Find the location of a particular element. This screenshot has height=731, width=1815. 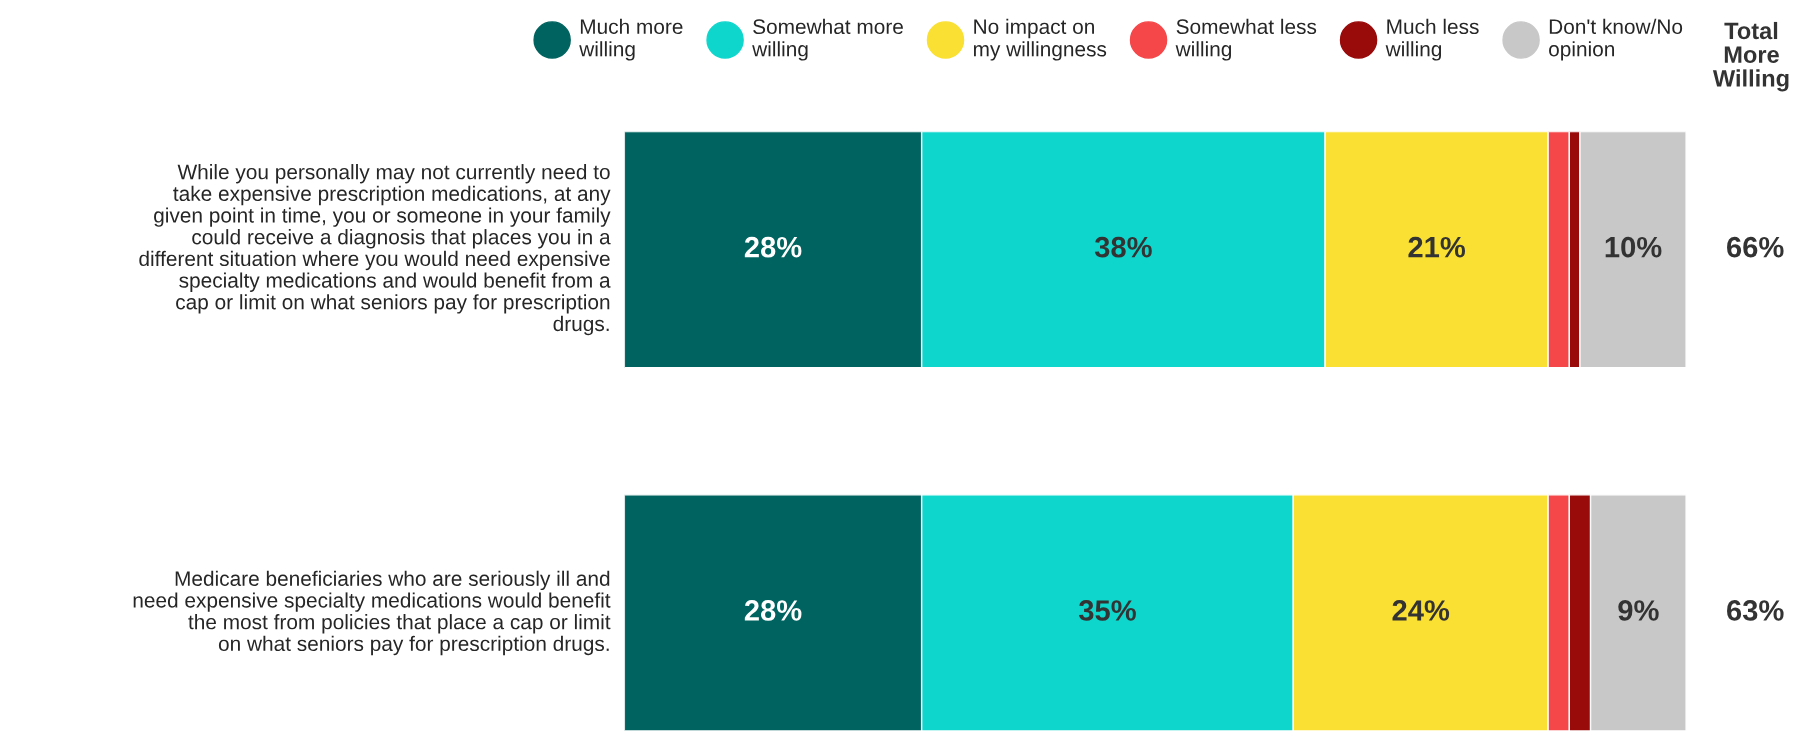

text: 66% is located at coordinates (1755, 247).